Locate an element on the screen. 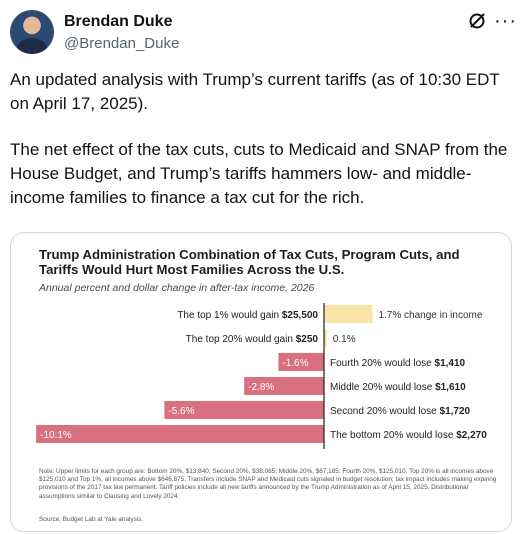 The height and width of the screenshot is (534, 526). category-label: The top 20% would gain $250 is located at coordinates (252, 339).